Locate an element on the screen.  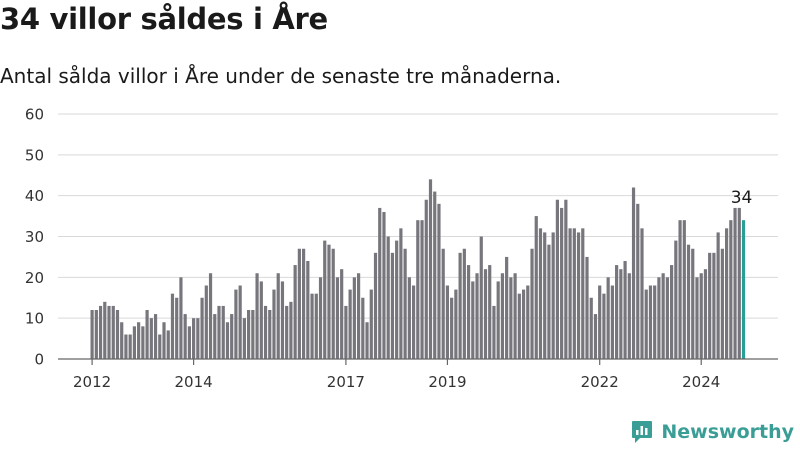
y-tick-label: 0 is located at coordinates (39, 360).